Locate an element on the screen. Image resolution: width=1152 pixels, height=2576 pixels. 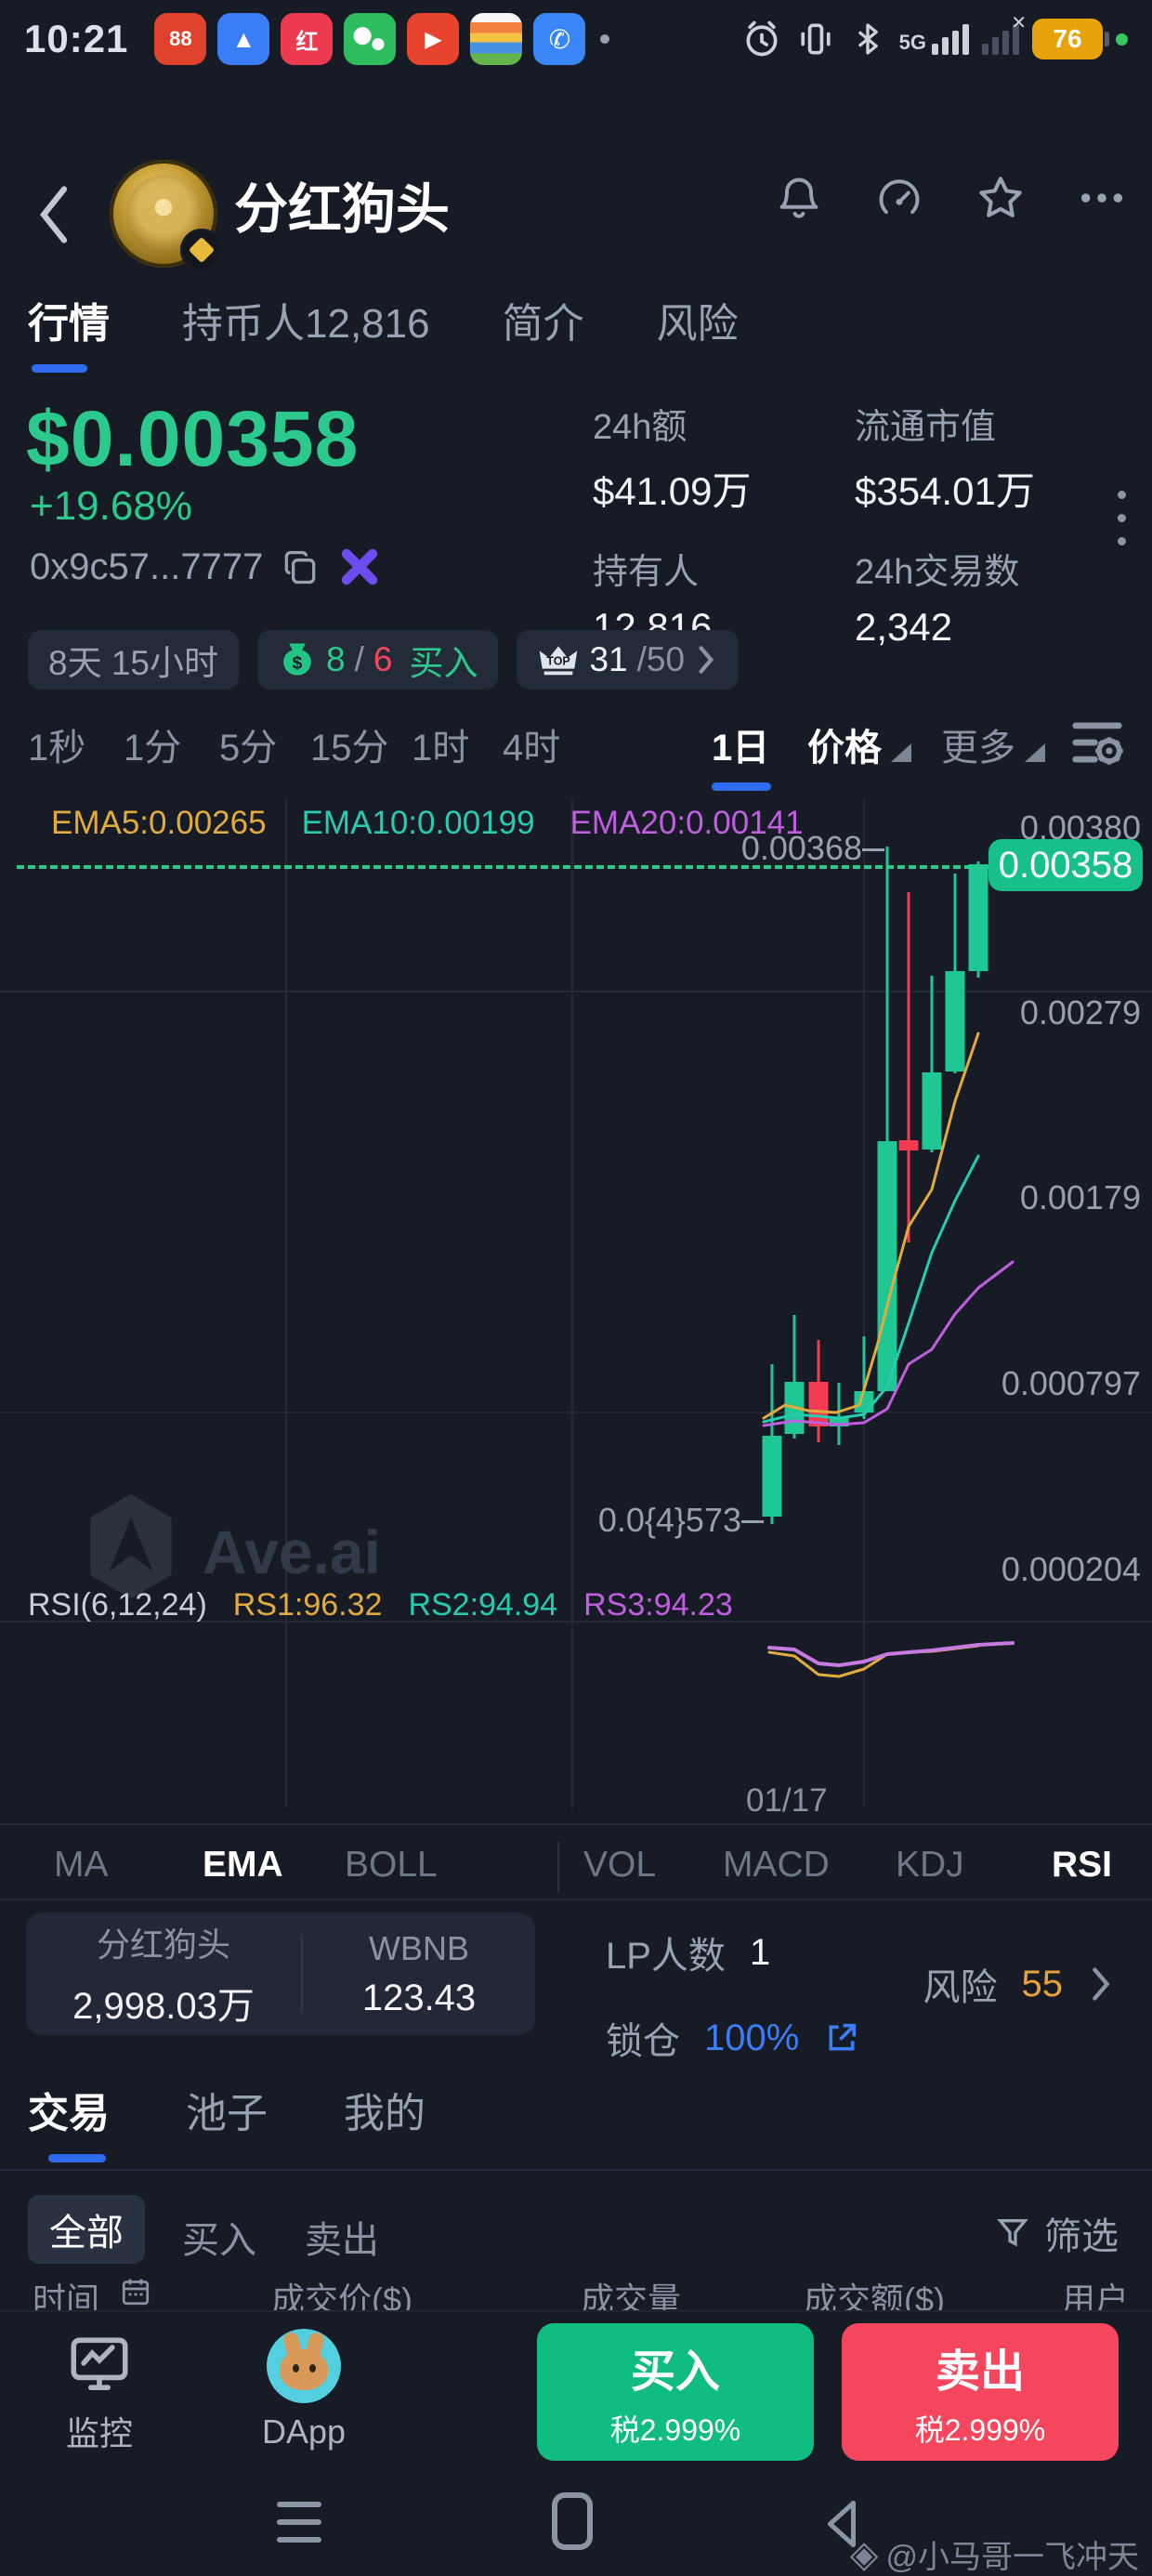
monitor-chart-icon is located at coordinates (99, 2363).